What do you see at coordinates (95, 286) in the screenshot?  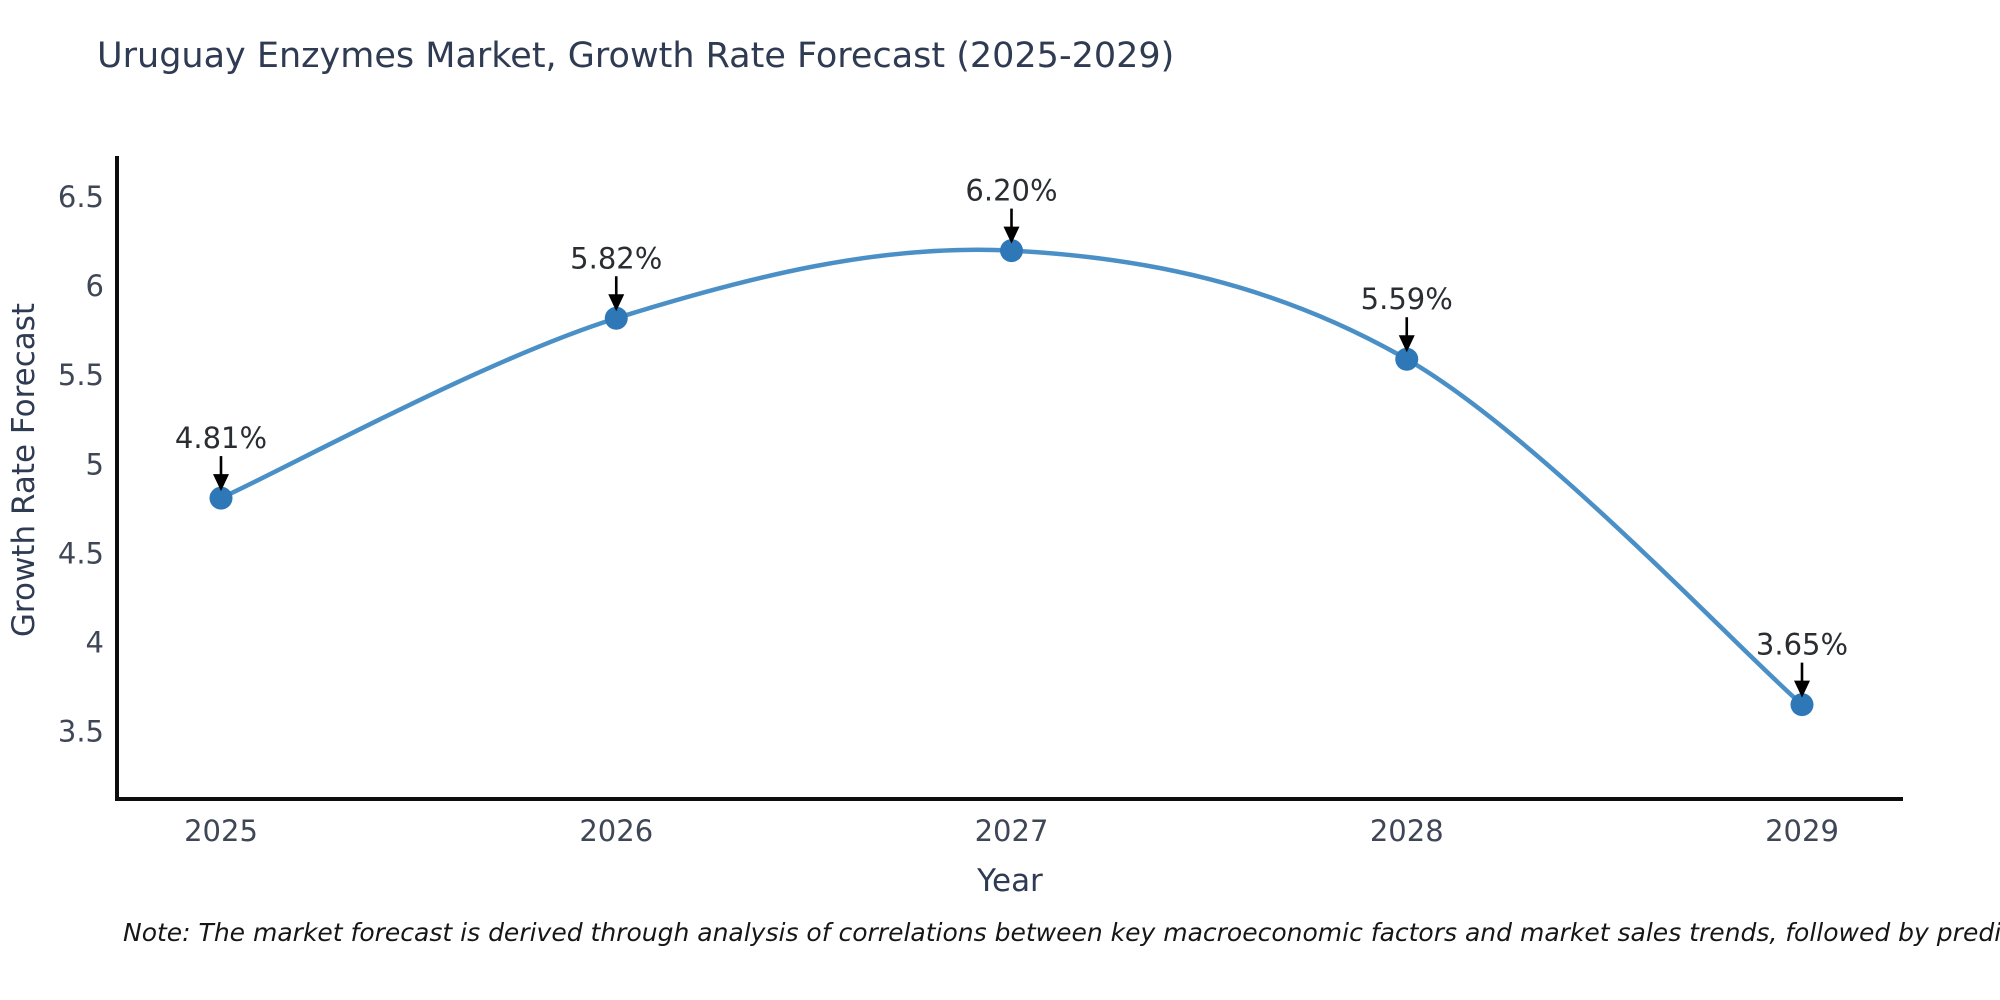 I see `y-tick-label: 6` at bounding box center [95, 286].